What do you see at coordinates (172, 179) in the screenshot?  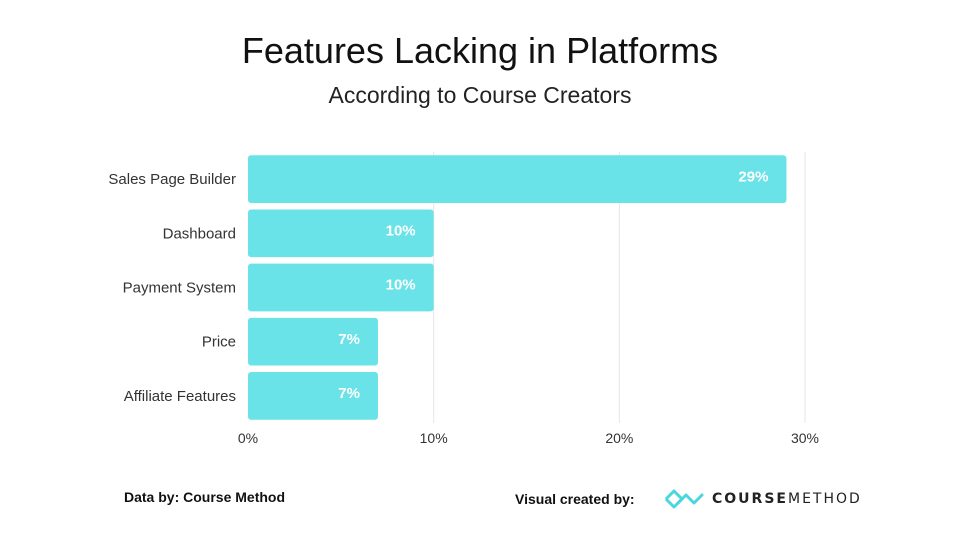 I see `category-label: Sales Page Builder` at bounding box center [172, 179].